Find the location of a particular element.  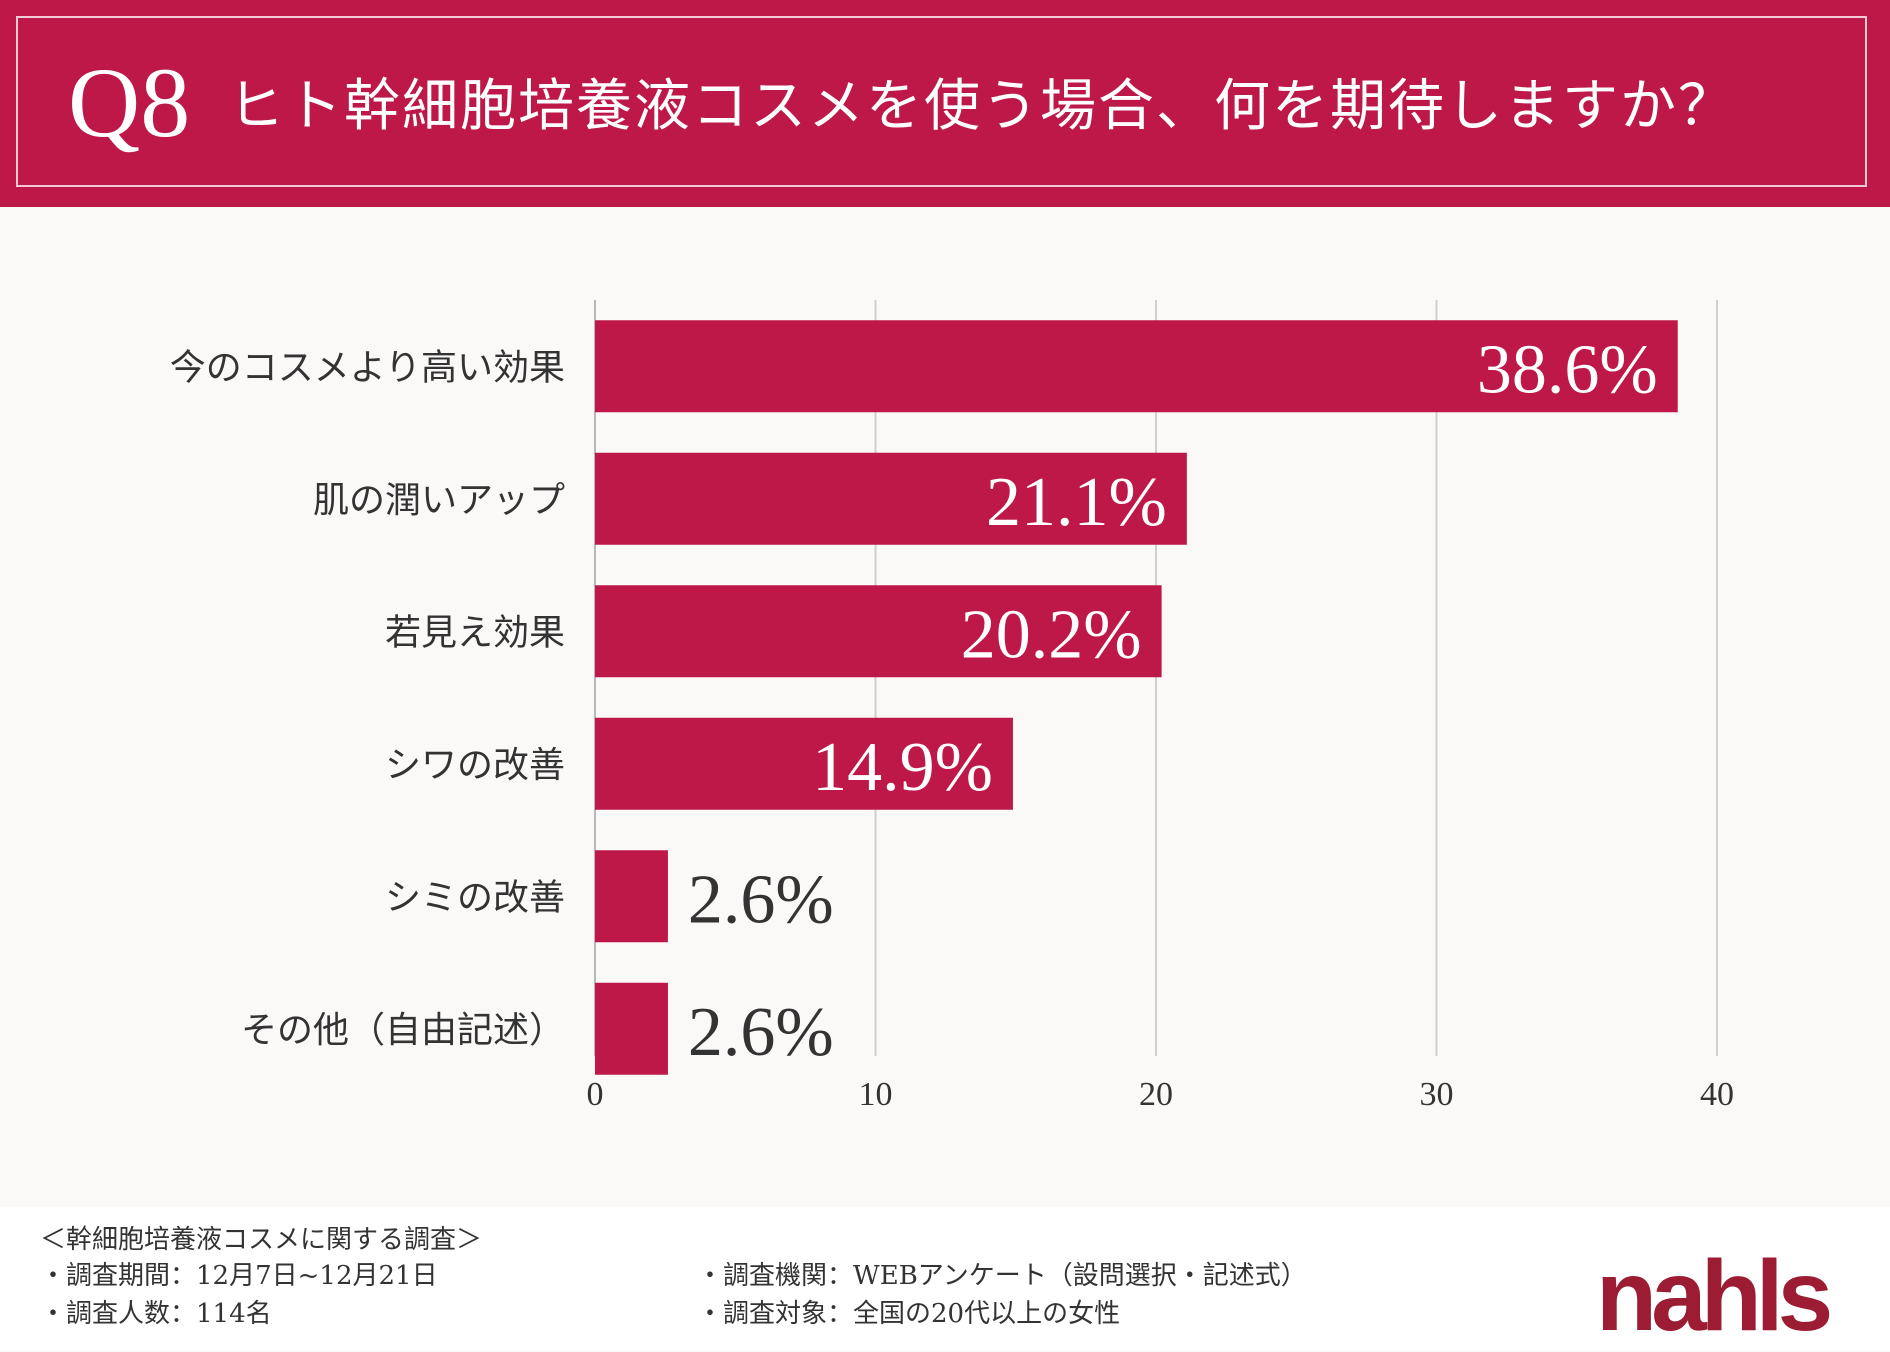

nahls-logo: nahls is located at coordinates (1714, 1296).